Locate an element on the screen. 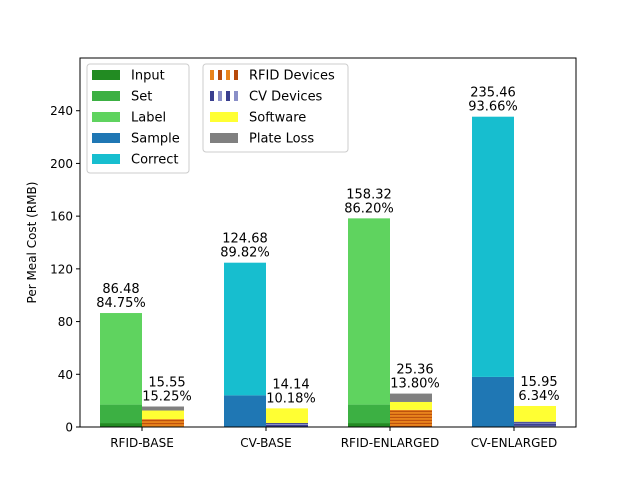  legend-label-set: Set is located at coordinates (141, 97).